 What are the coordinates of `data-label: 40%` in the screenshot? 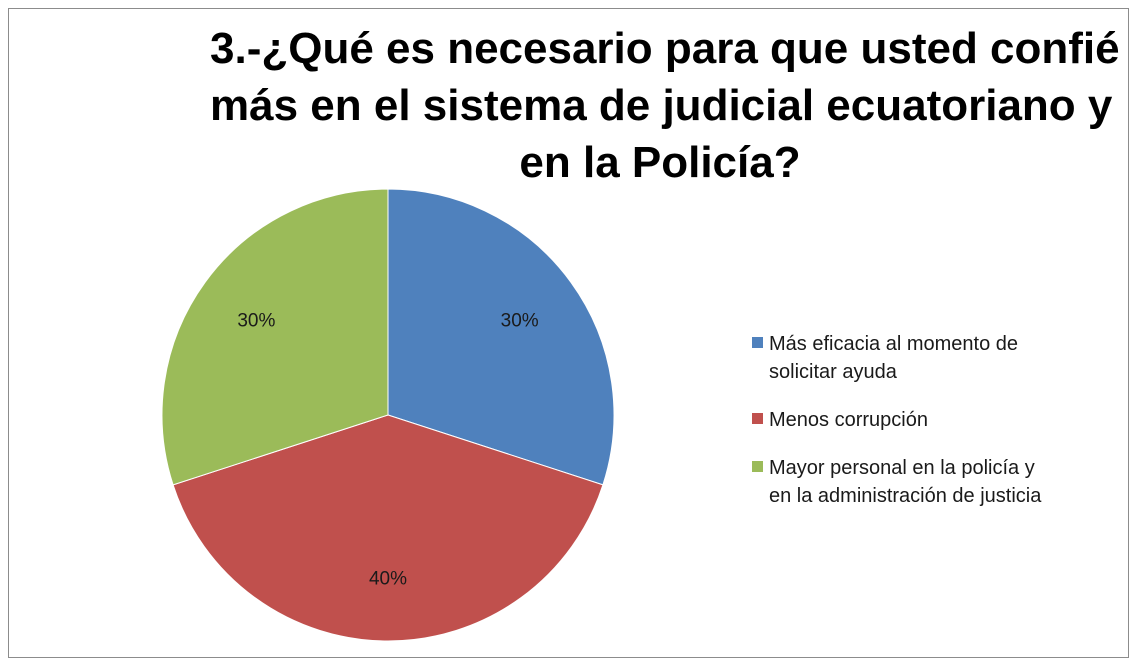 It's located at (388, 579).